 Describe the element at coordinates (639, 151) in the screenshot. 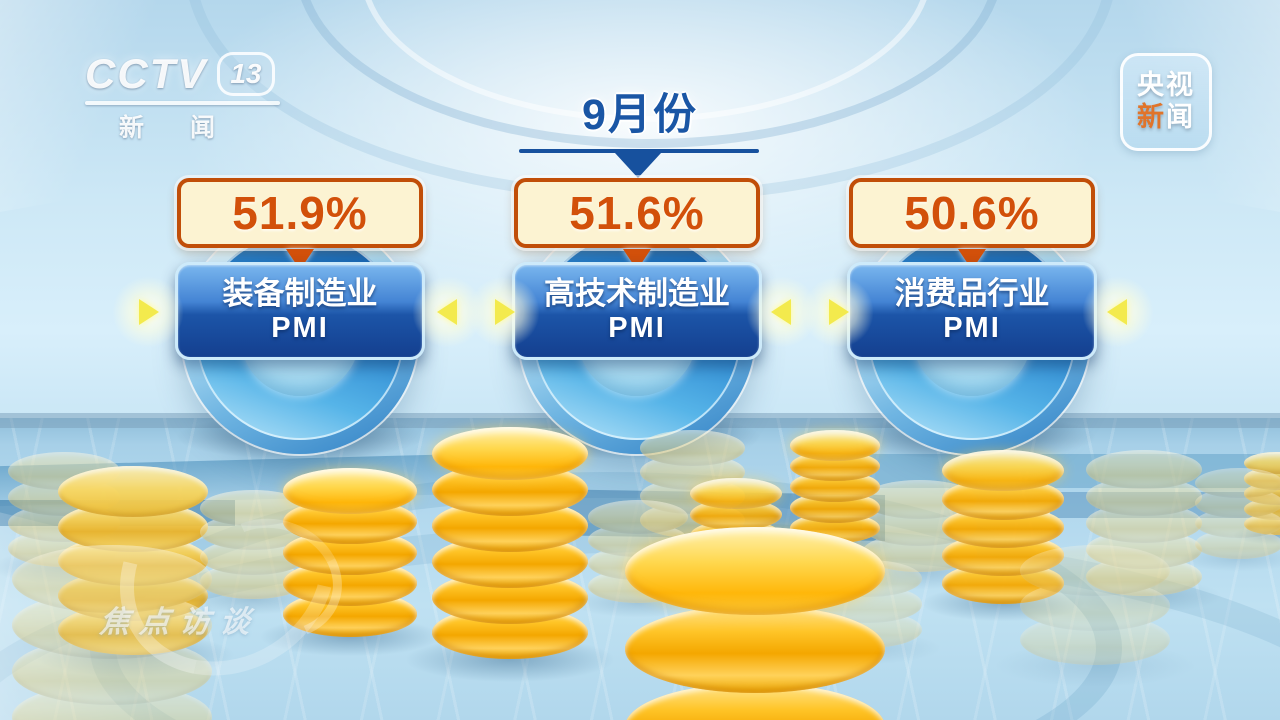

I see `header-underline` at that location.